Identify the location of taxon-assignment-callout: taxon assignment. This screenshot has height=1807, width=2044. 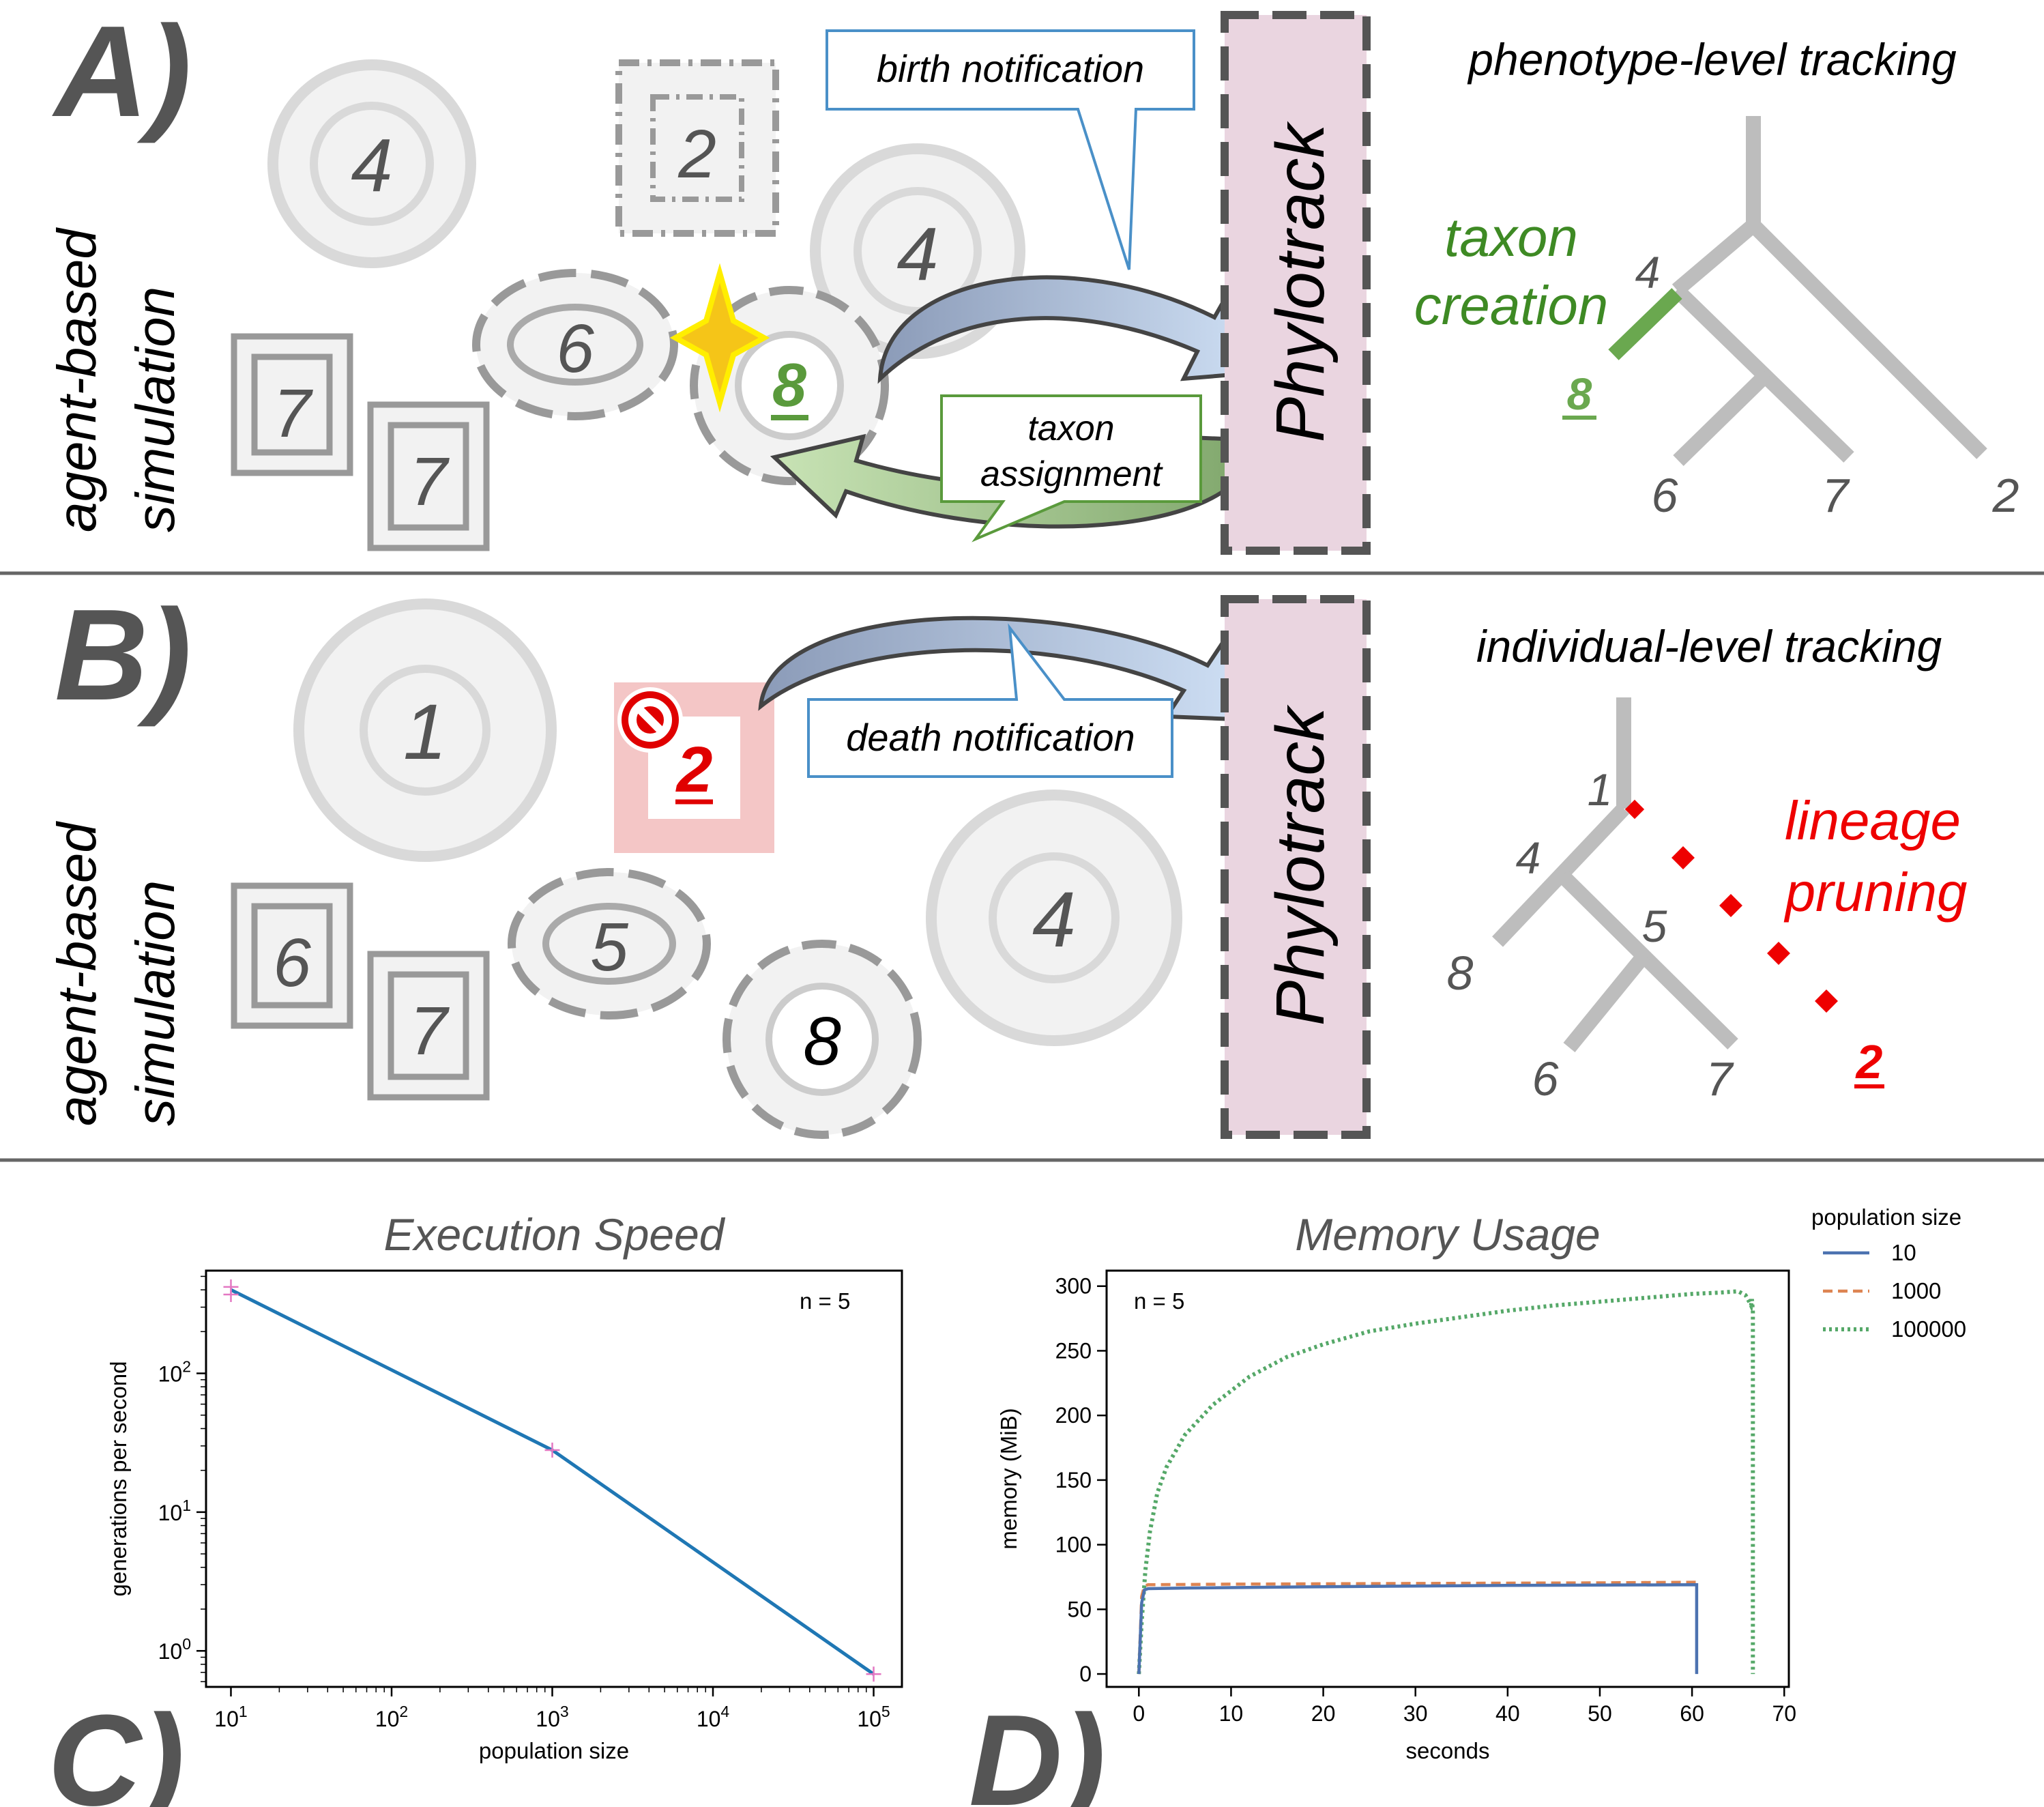
(1071, 468).